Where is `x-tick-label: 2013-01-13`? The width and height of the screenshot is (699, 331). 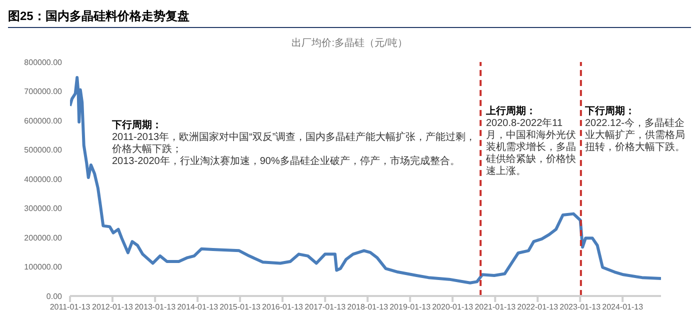 x-tick-label: 2013-01-13 is located at coordinates (155, 307).